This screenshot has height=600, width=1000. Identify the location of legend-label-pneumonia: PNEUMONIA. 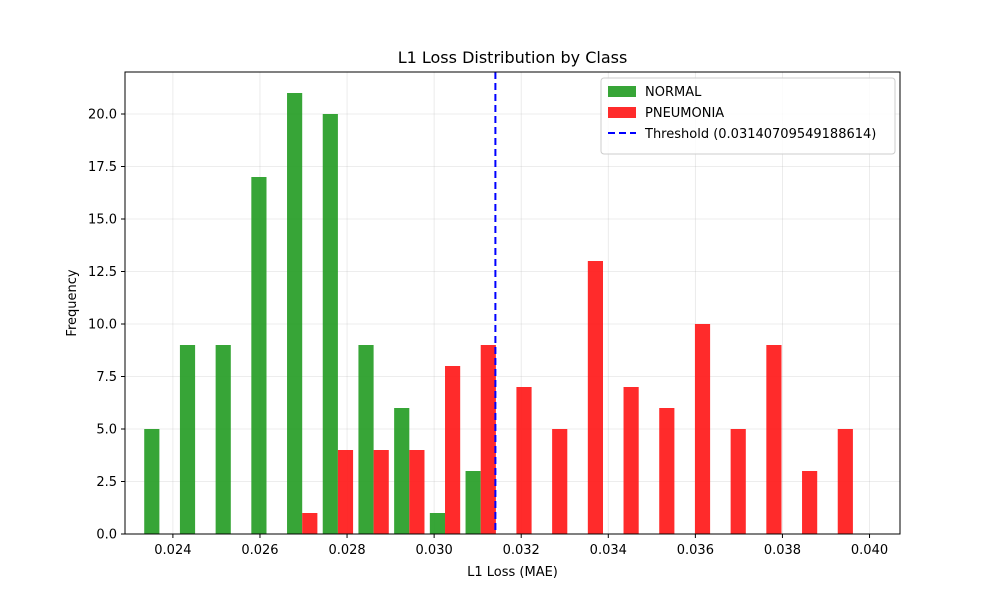
(684, 113).